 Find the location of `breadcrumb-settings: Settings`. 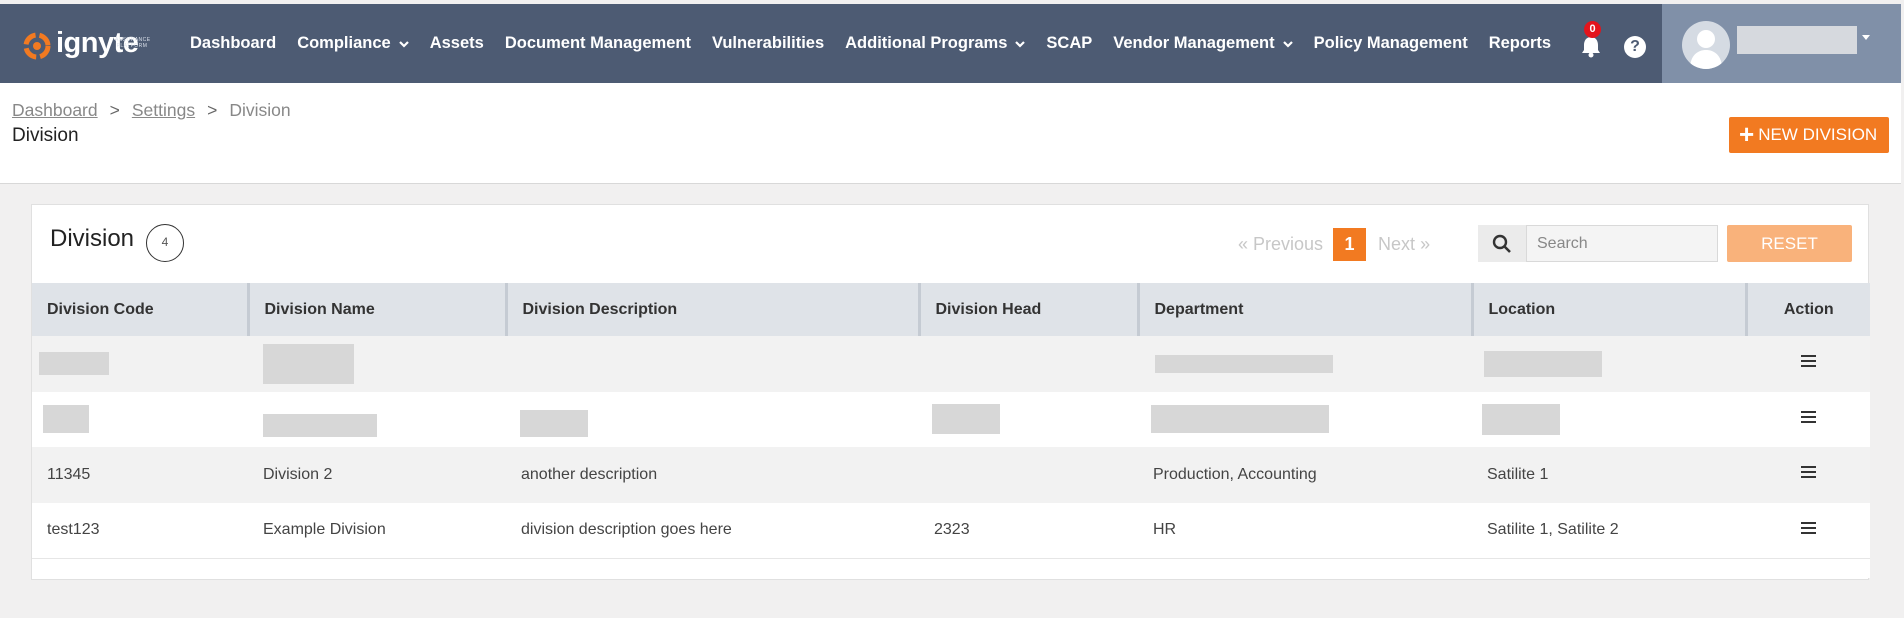

breadcrumb-settings: Settings is located at coordinates (163, 110).